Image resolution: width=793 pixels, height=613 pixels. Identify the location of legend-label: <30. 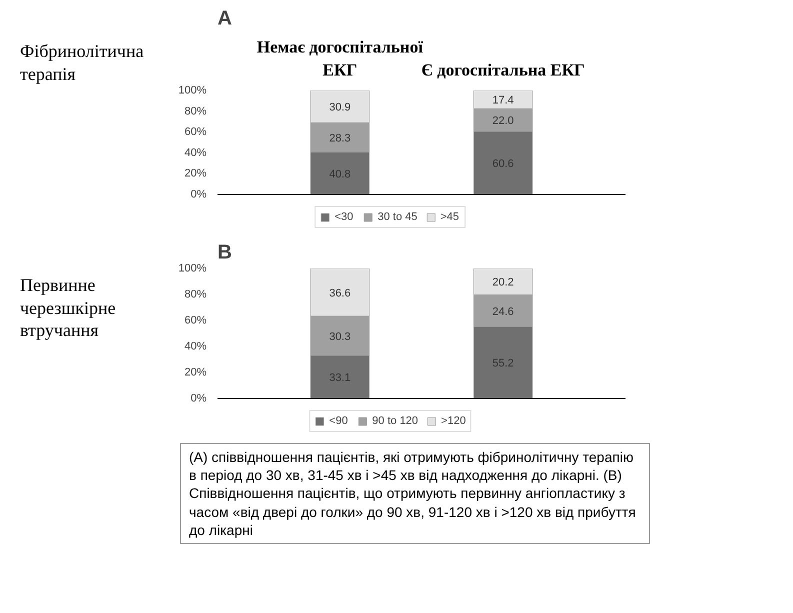
(344, 217).